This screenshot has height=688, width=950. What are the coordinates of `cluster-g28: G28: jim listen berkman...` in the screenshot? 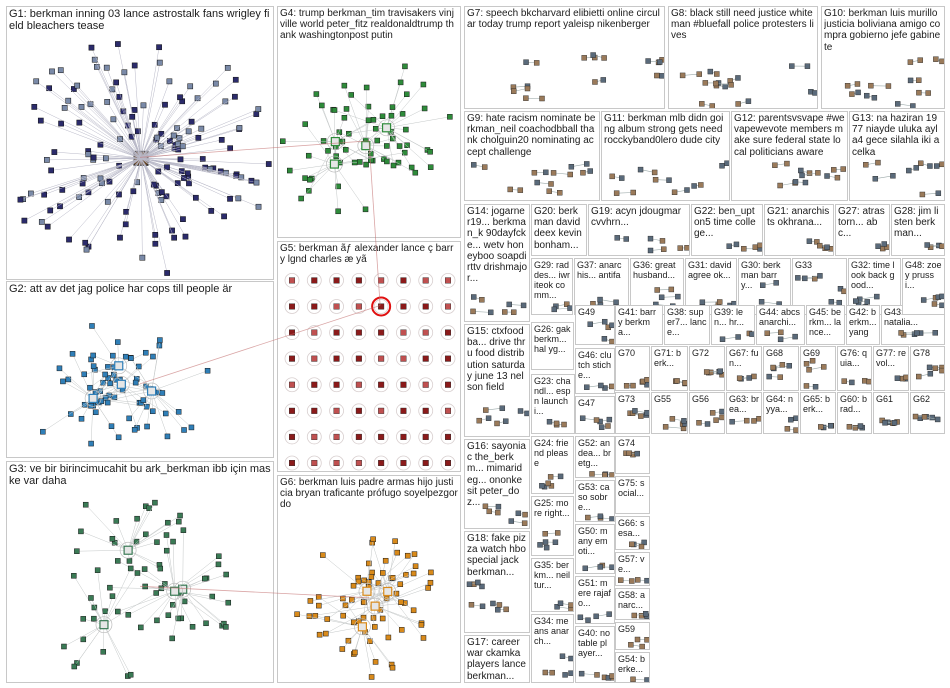 It's located at (918, 230).